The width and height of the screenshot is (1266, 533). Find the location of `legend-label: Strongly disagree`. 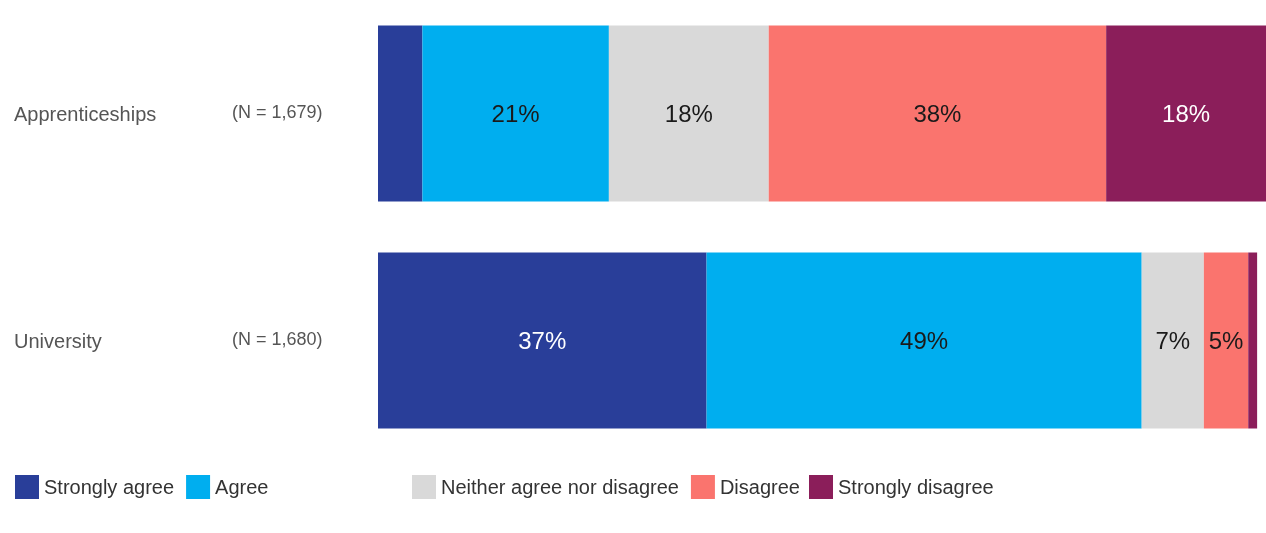

legend-label: Strongly disagree is located at coordinates (916, 487).